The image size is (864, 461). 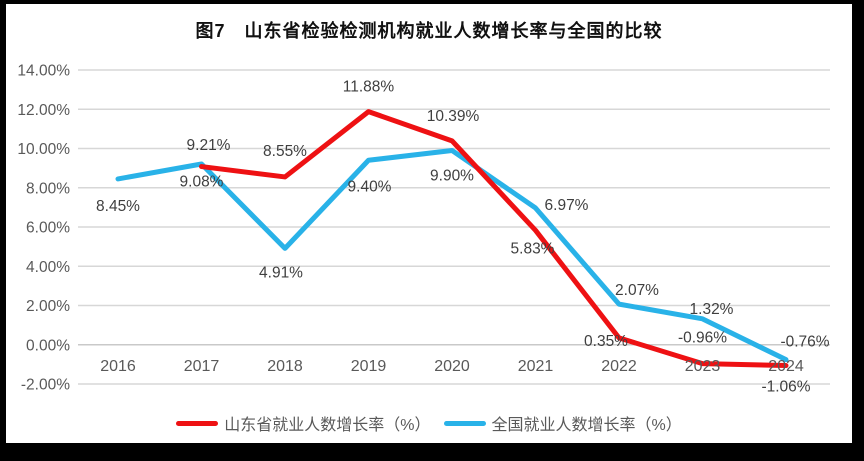 I want to click on data-label-national: 1.32%, so click(x=712, y=309).